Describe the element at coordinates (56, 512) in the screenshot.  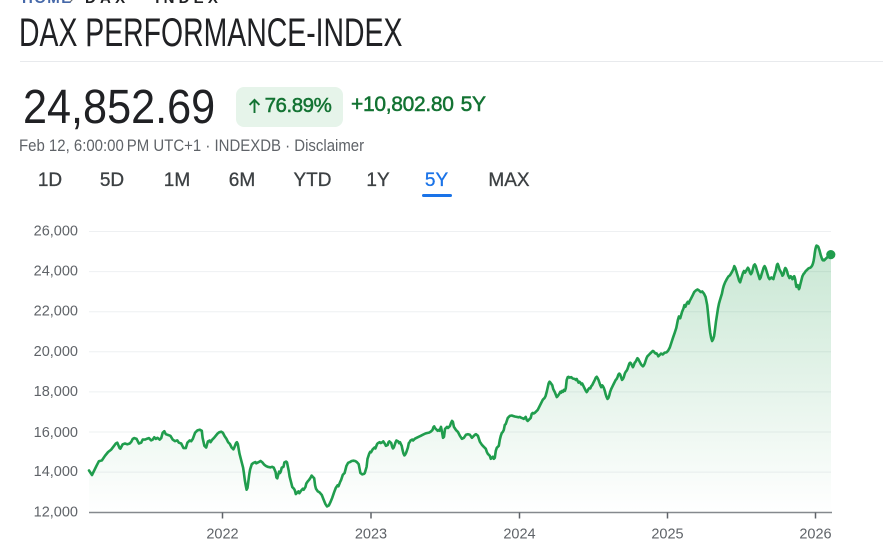
I see `svg-text: 12,000` at that location.